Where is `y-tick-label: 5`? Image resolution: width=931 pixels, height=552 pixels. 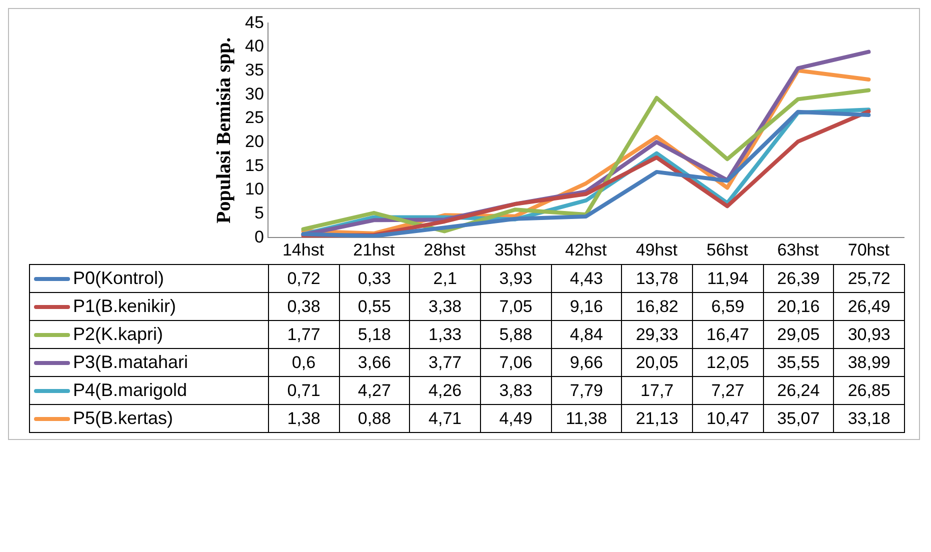 y-tick-label: 5 is located at coordinates (259, 212).